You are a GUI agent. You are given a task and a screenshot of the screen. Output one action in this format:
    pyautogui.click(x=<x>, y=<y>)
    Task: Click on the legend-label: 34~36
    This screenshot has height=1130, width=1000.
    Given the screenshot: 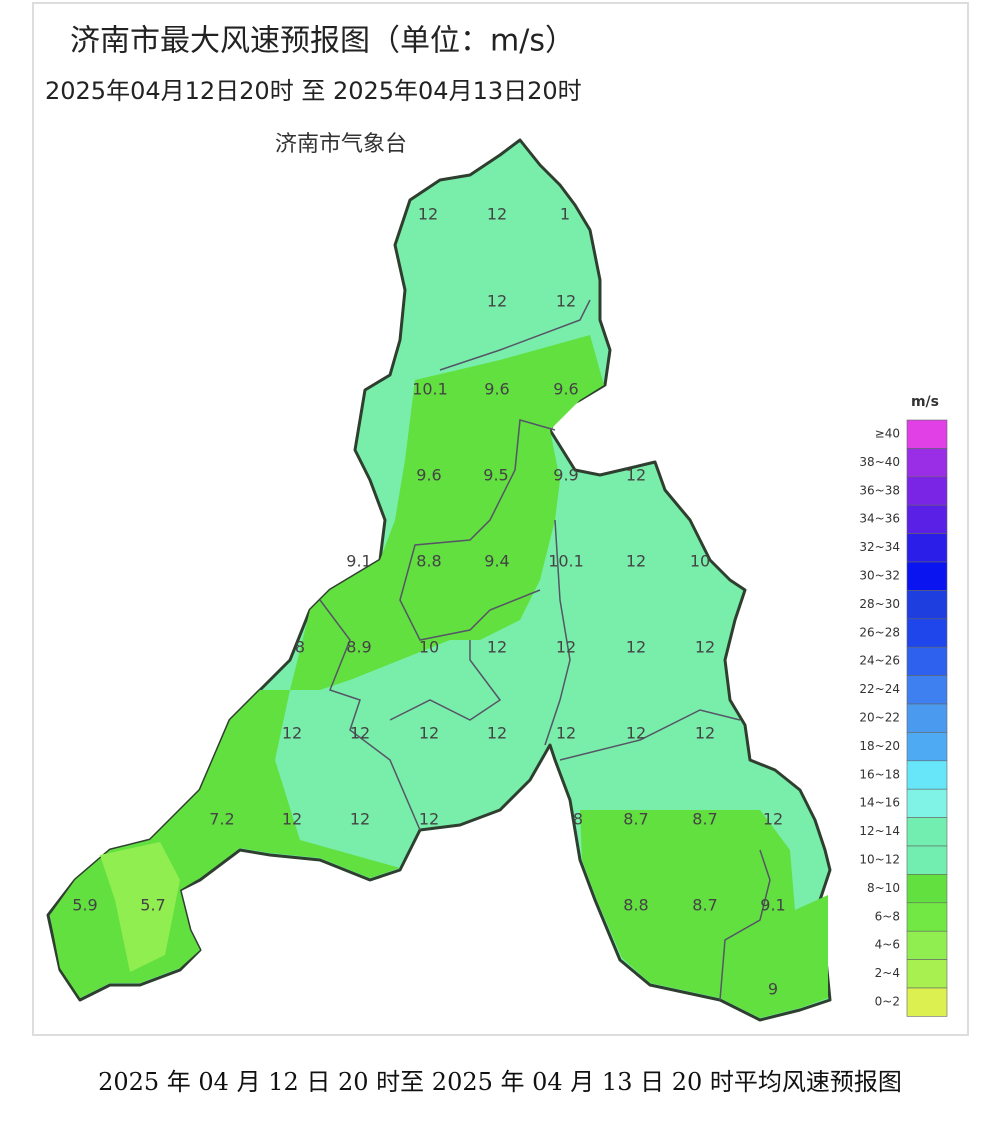 What is the action you would take?
    pyautogui.click(x=879, y=519)
    